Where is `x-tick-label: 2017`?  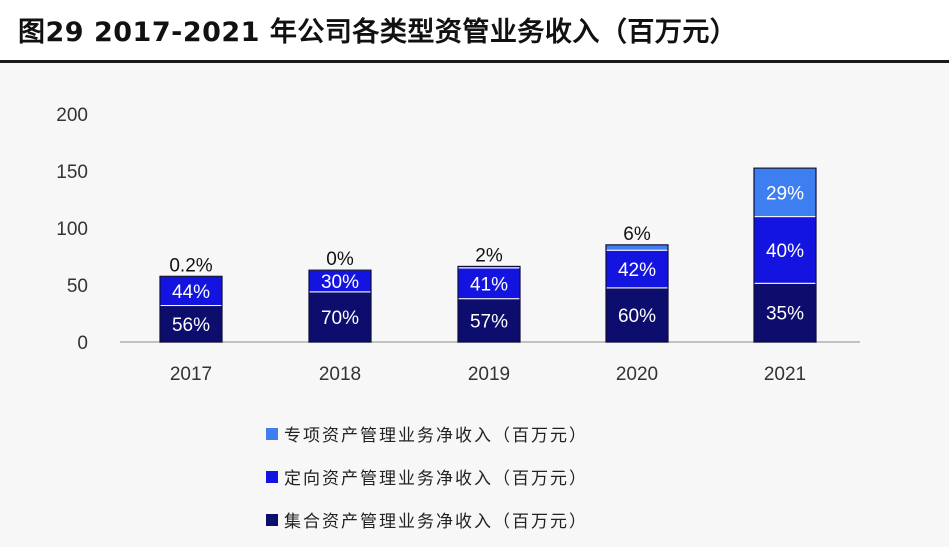 x-tick-label: 2017 is located at coordinates (191, 374).